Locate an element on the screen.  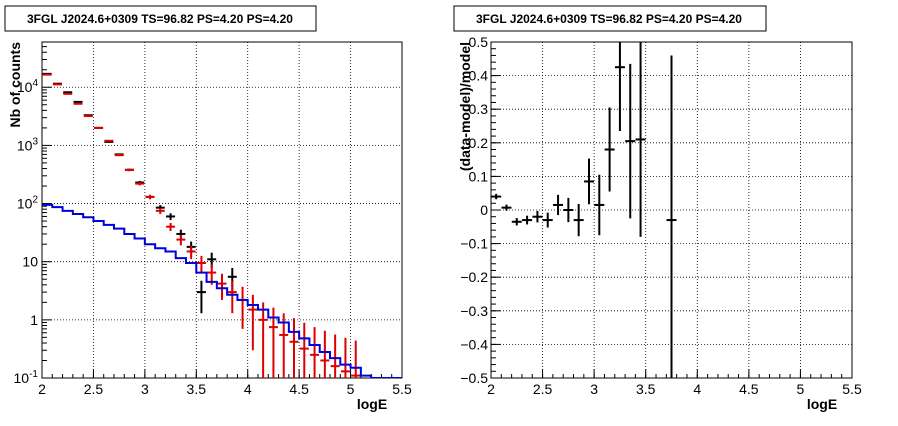
y-axis-label: Nb of counts is located at coordinates (15, 85).